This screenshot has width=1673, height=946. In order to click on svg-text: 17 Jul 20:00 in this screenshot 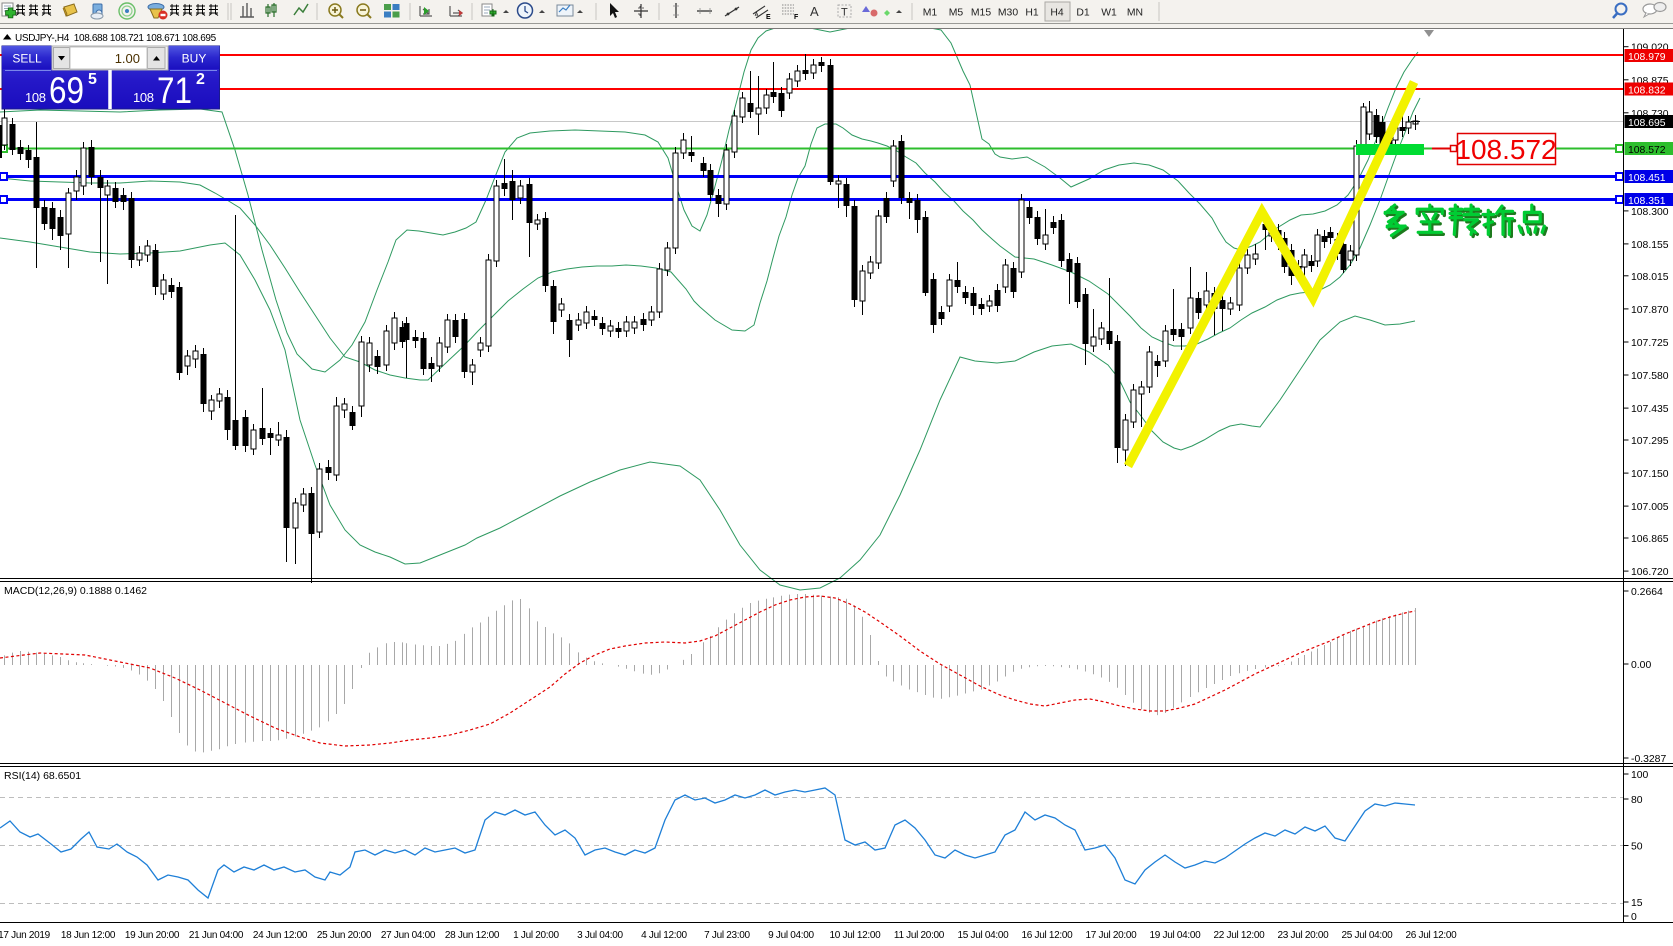, I will do `click(1112, 935)`.